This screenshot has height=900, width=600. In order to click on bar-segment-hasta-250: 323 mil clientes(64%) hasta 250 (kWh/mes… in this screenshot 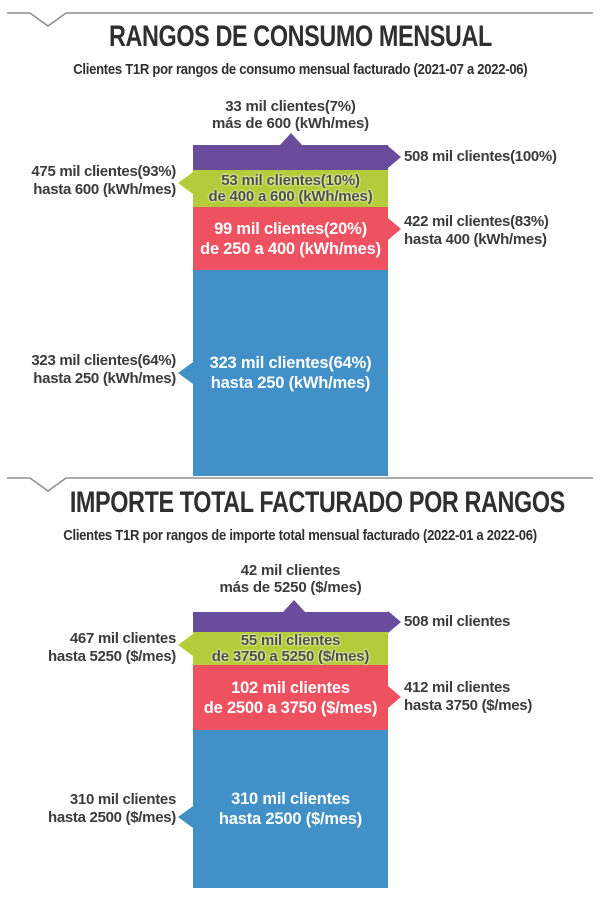, I will do `click(290, 373)`.